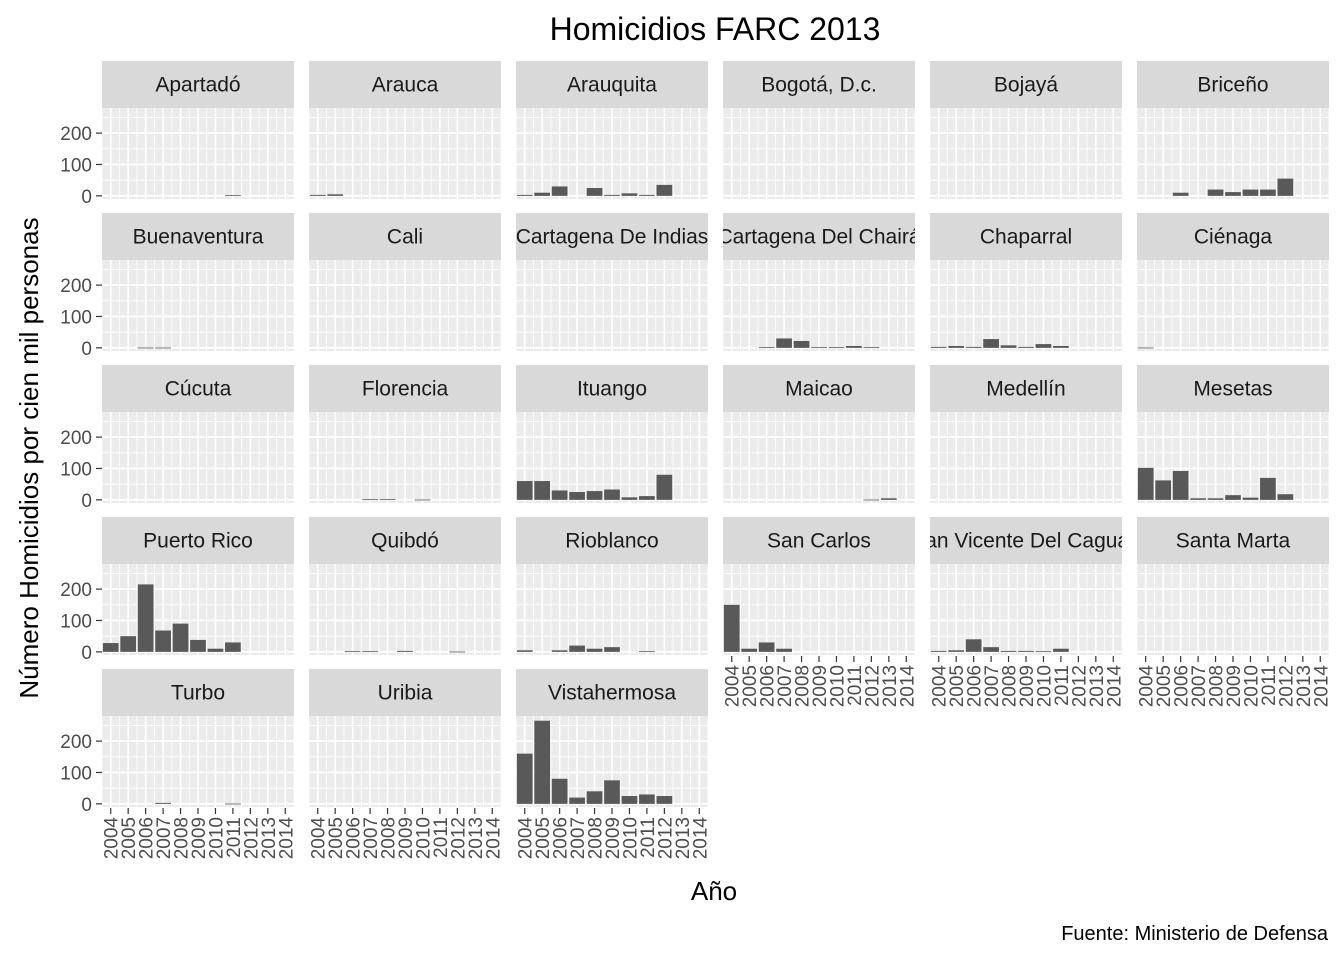 Image resolution: width=1344 pixels, height=960 pixels. What do you see at coordinates (1195, 934) in the screenshot?
I see `chart-caption: Fuente: Ministerio de Defensa` at bounding box center [1195, 934].